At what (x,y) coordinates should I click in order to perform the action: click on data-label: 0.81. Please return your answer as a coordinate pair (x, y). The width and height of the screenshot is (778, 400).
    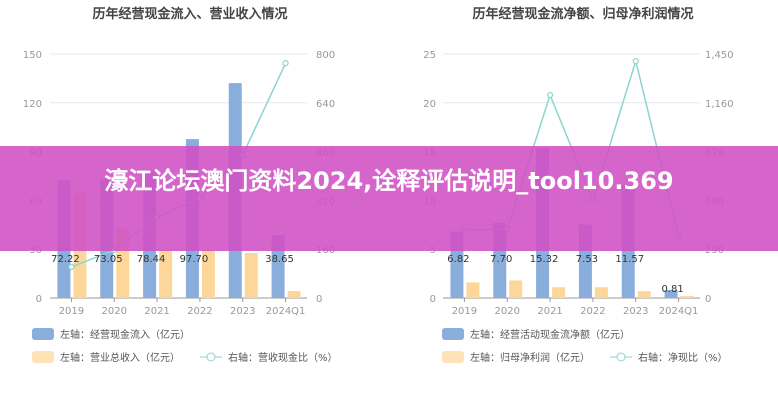
    Looking at the image, I should click on (672, 289).